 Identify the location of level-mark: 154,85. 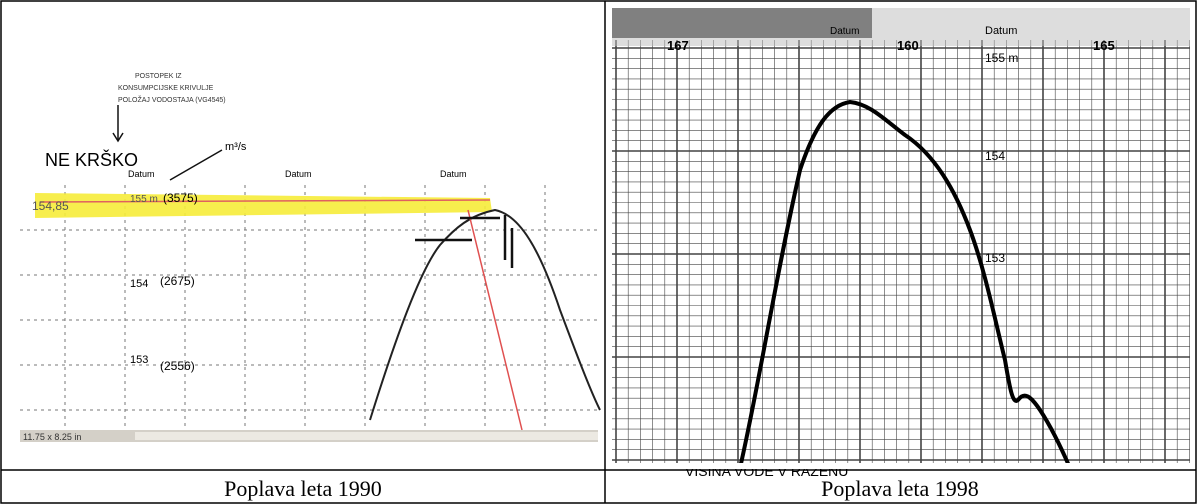
(50, 206).